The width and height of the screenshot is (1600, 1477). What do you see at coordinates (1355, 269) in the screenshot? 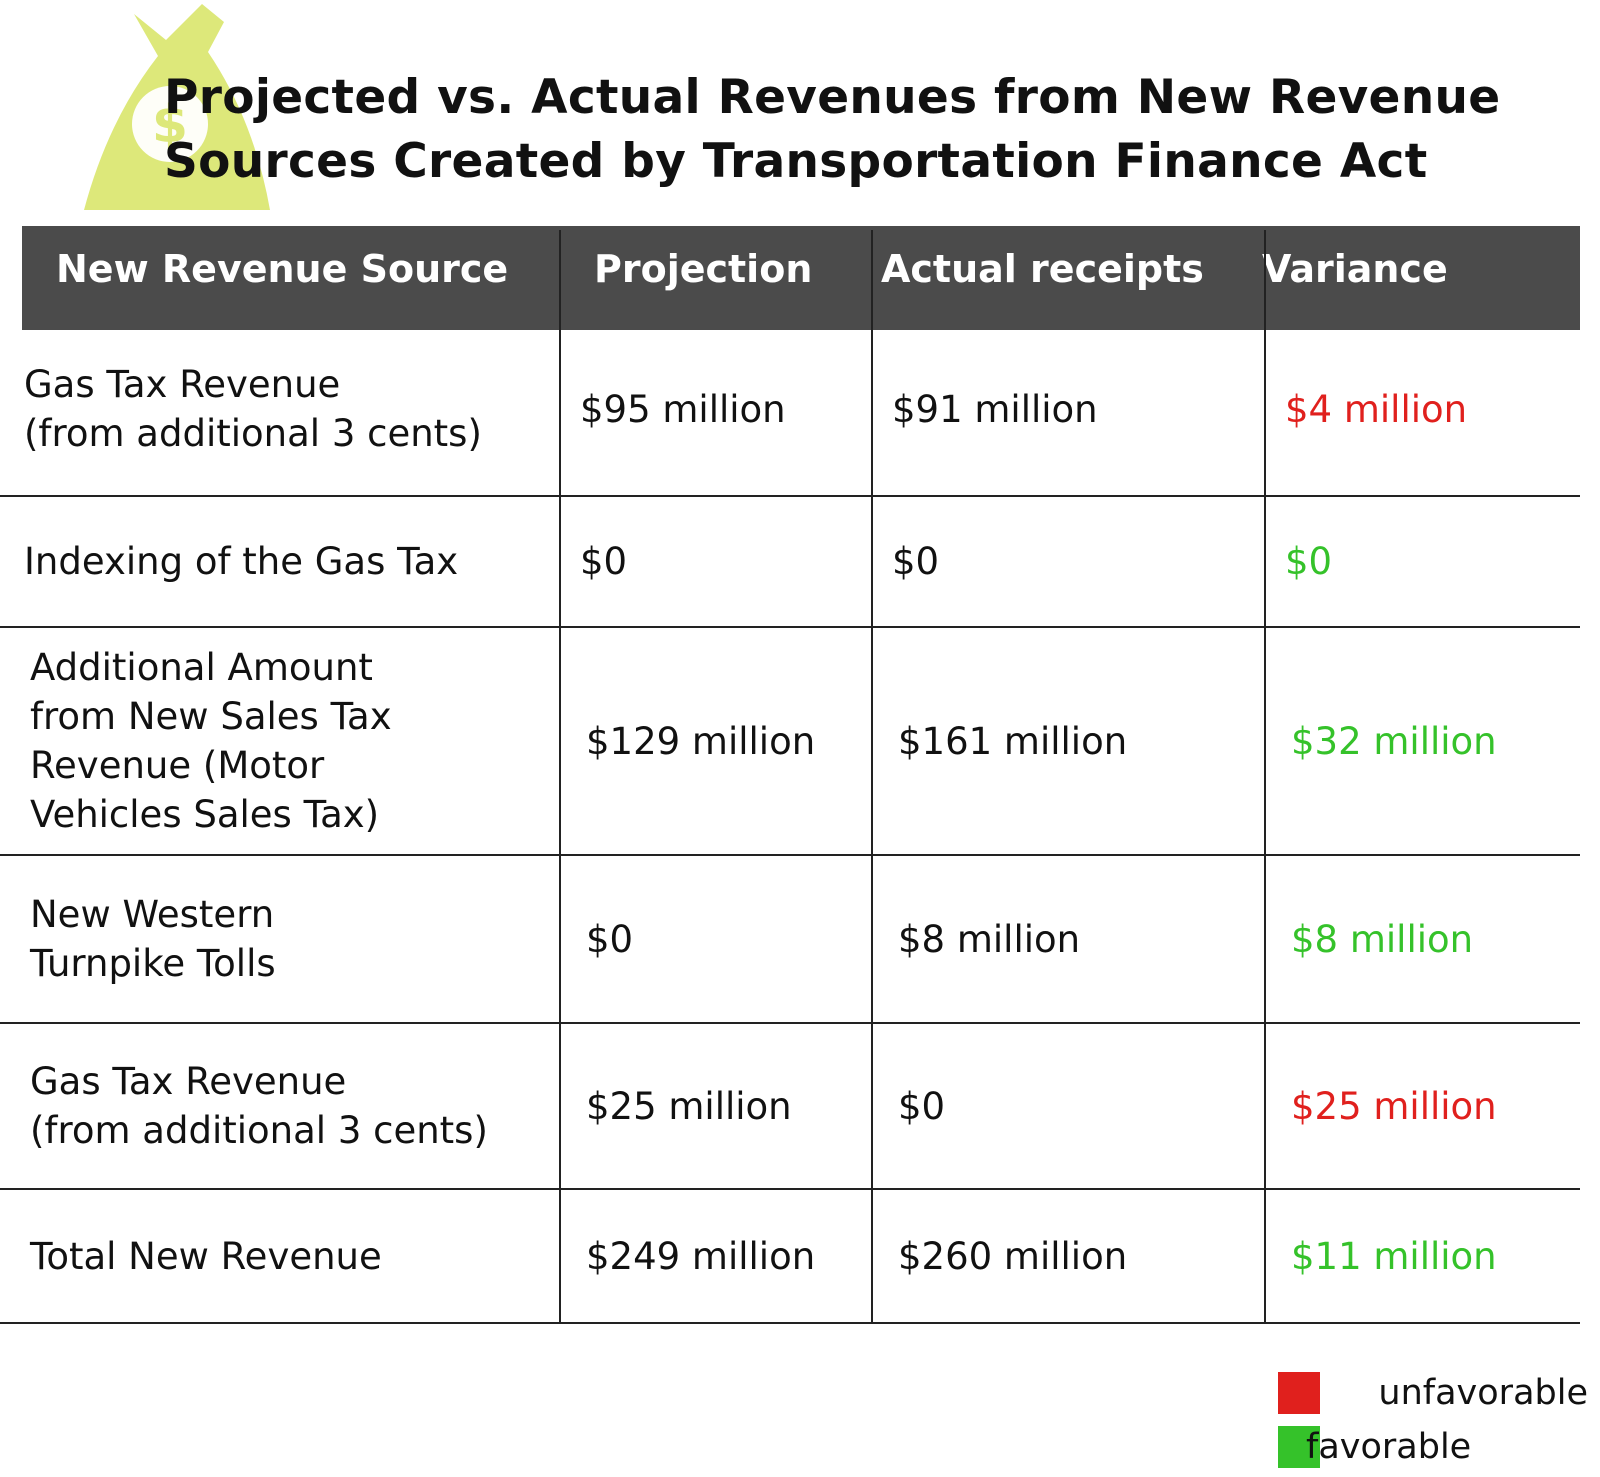
I see `column-header-variance: Variance` at bounding box center [1355, 269].